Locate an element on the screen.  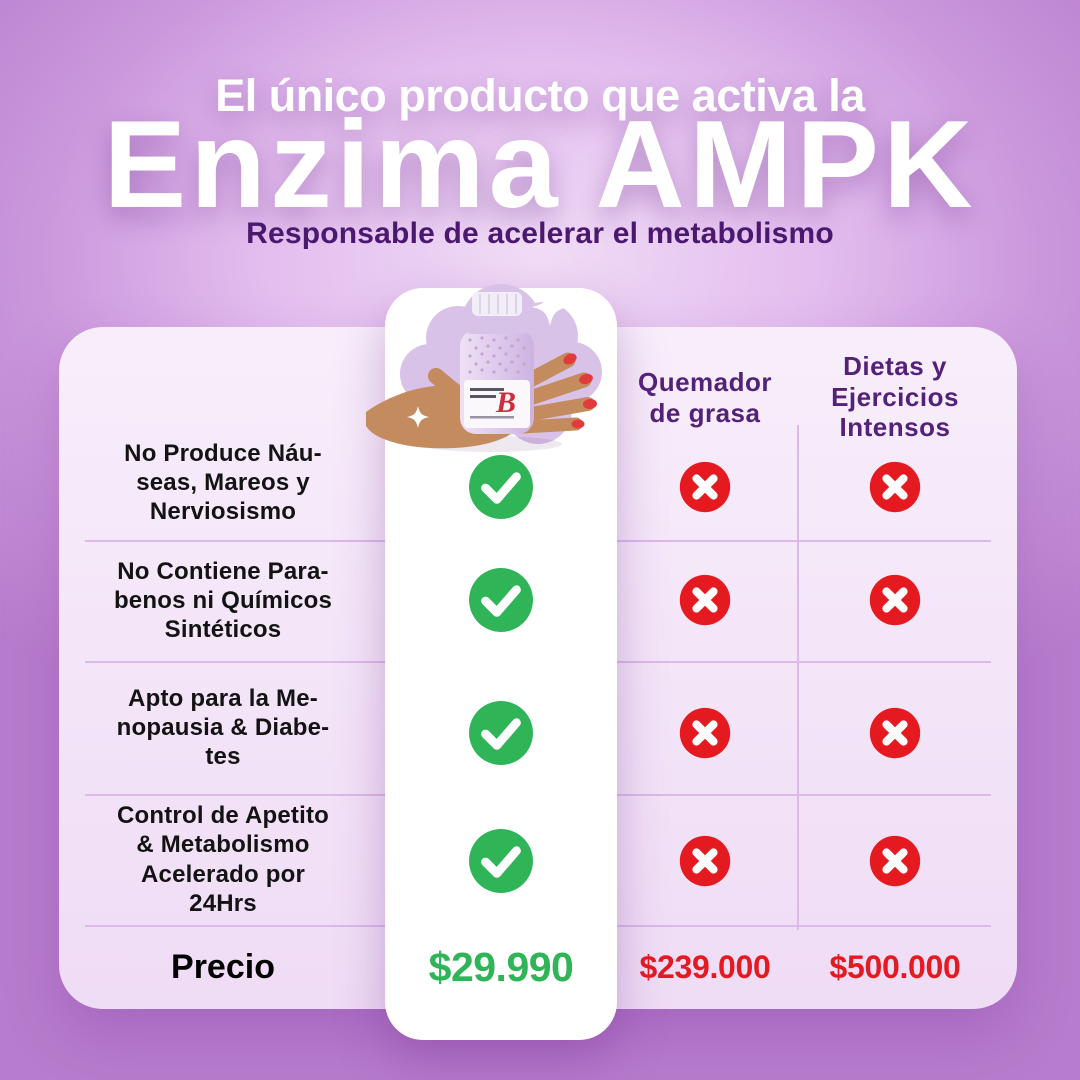
product-bottle: B is located at coordinates (497, 363).